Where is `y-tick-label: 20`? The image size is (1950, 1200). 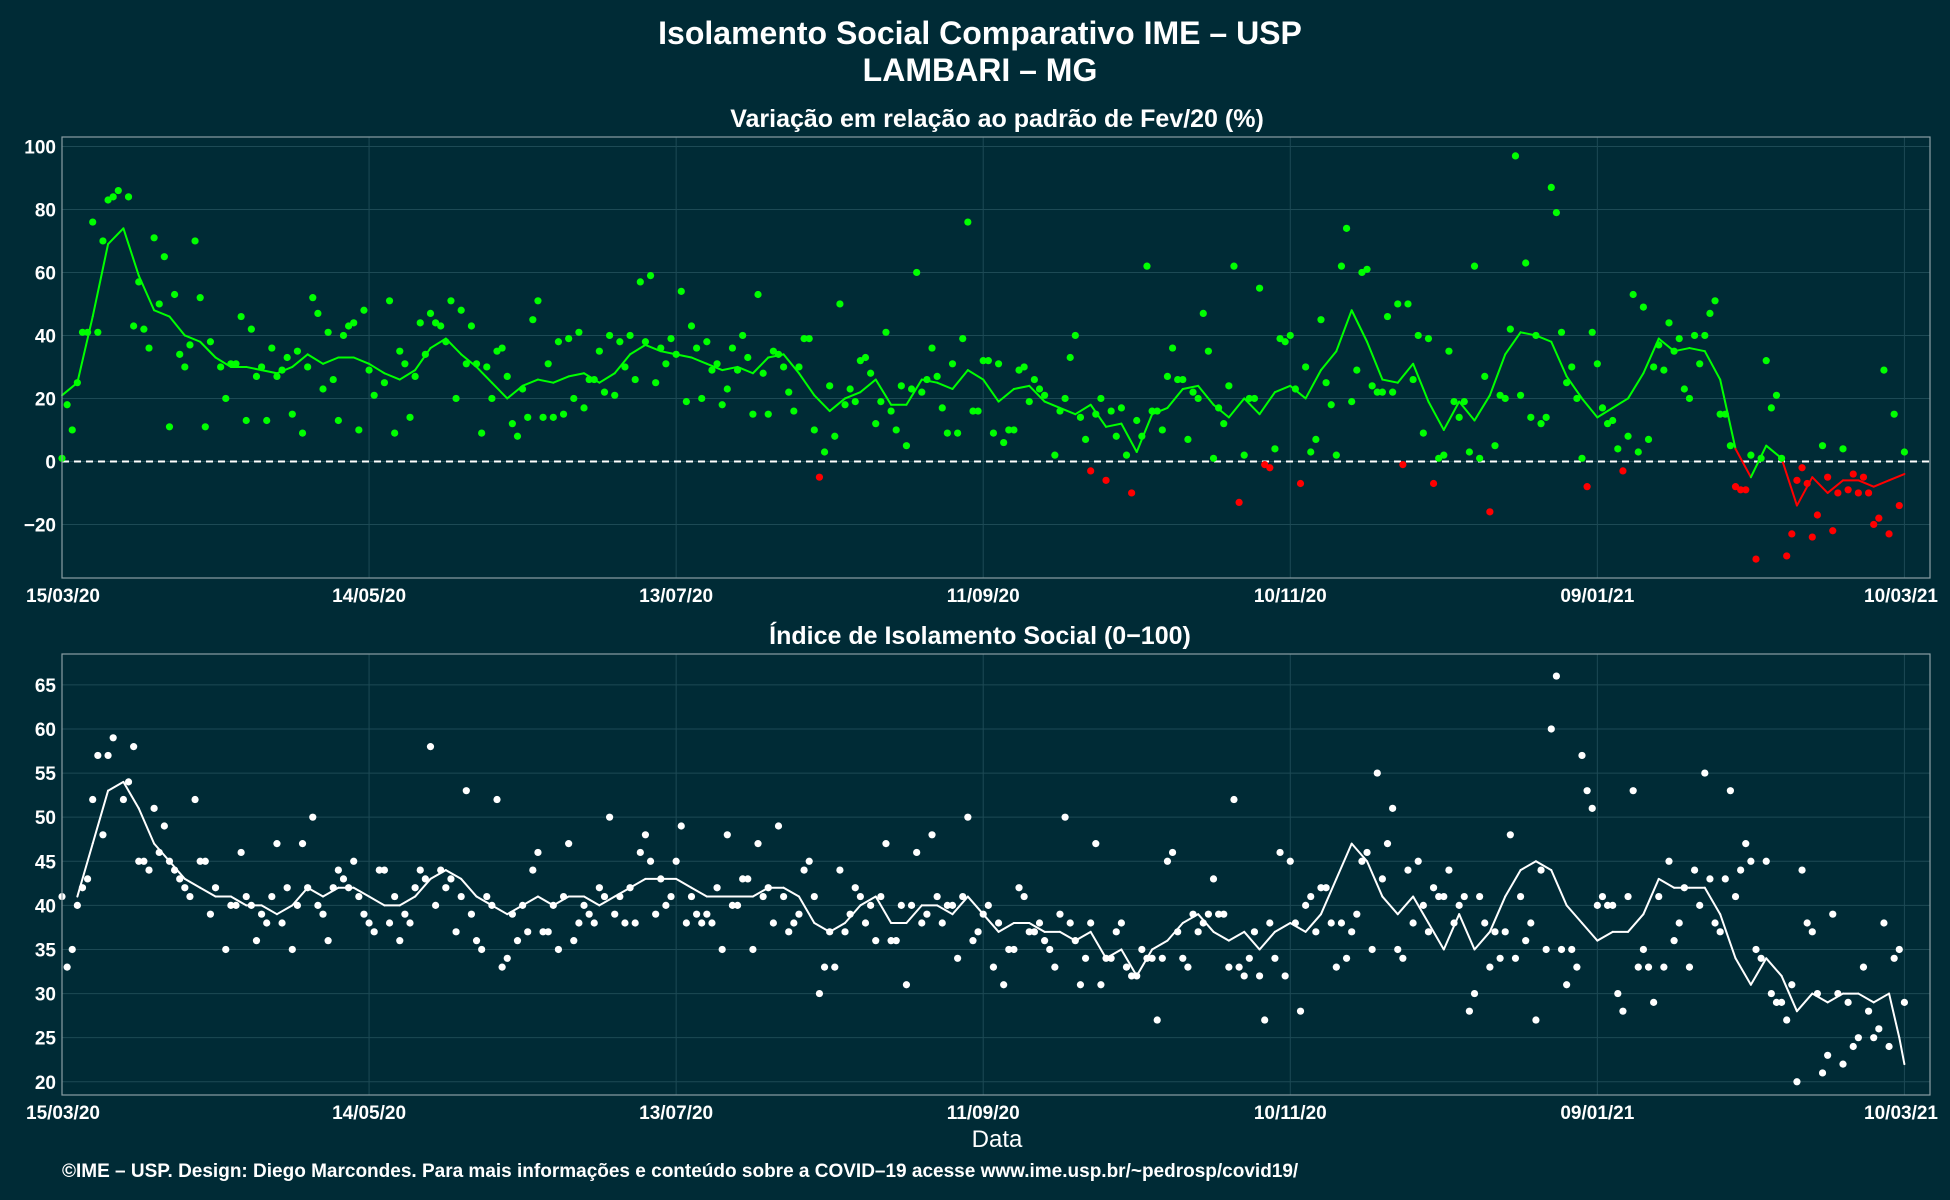
y-tick-label: 20 is located at coordinates (45, 399).